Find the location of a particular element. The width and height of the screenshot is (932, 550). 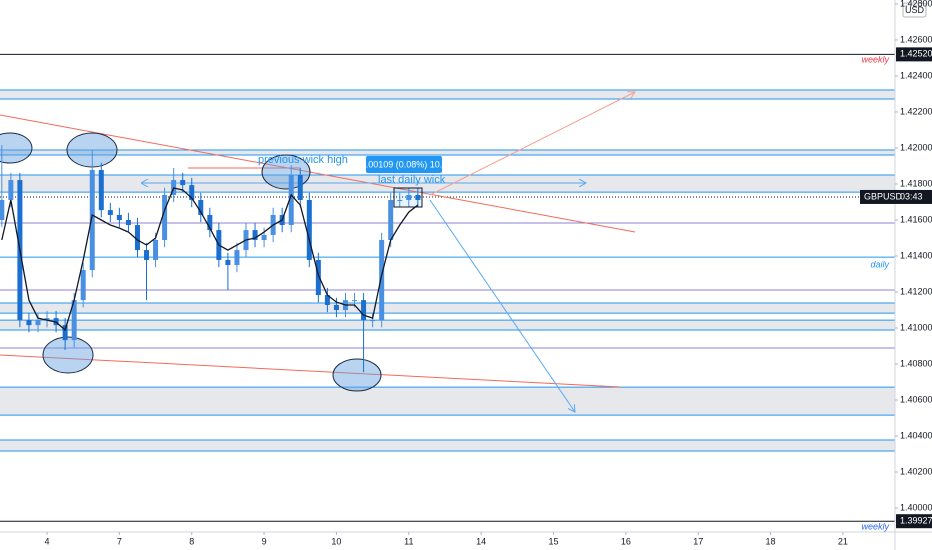

moving-average is located at coordinates (210, 259).